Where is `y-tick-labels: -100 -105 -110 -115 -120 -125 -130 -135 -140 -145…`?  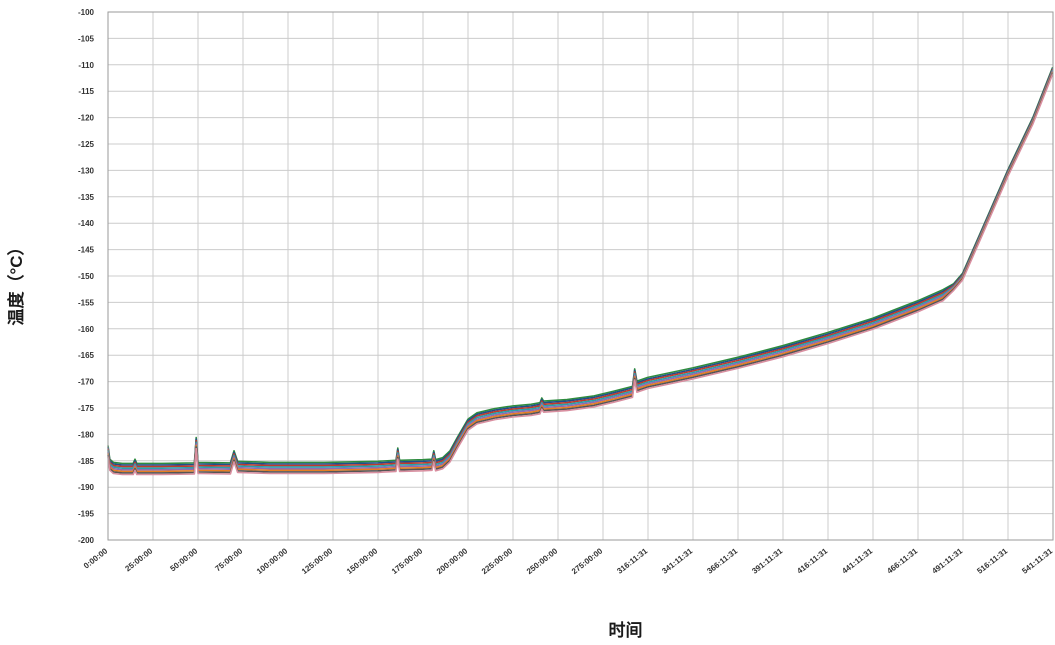
y-tick-labels: -100 -105 -110 -115 -120 -125 -130 -135 -140 -145… is located at coordinates (86, 276).